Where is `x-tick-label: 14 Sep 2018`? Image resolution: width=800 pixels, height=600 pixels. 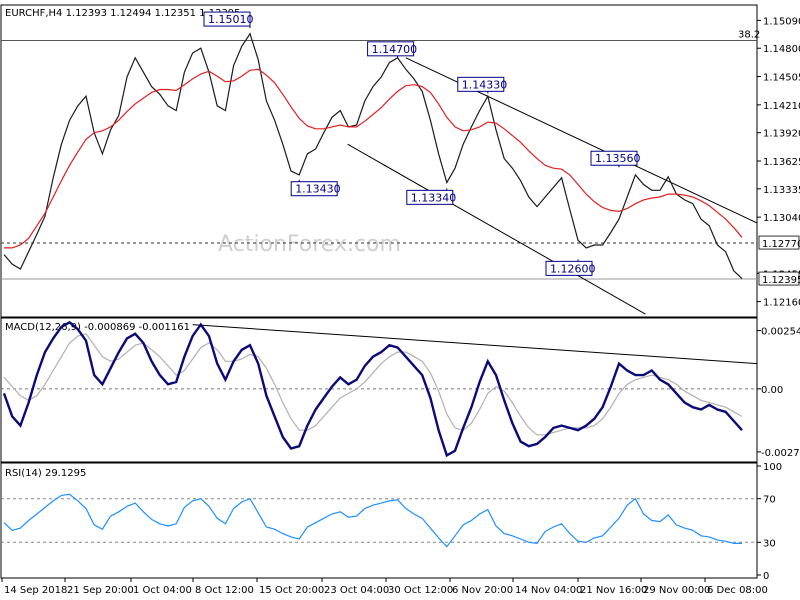 x-tick-label: 14 Sep 2018 is located at coordinates (35, 590).